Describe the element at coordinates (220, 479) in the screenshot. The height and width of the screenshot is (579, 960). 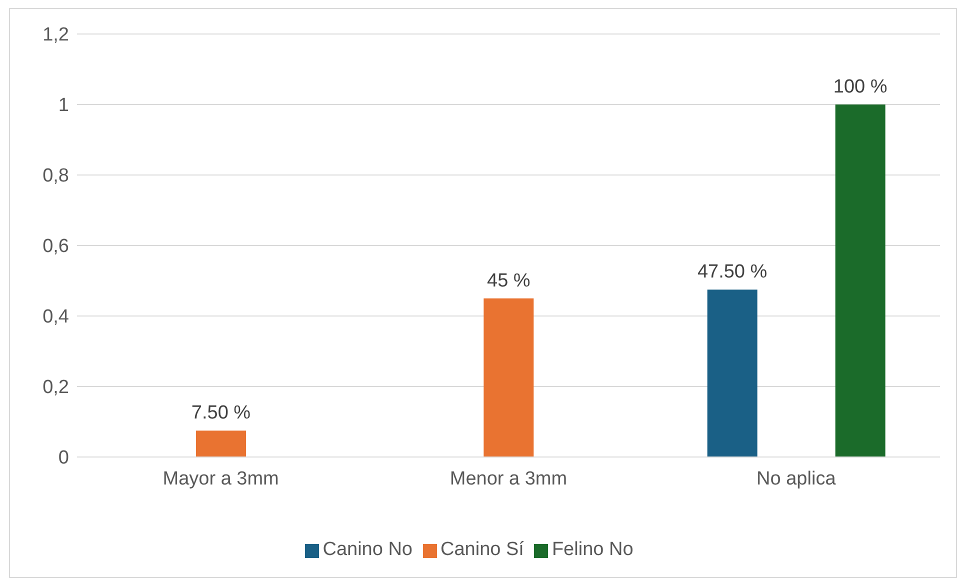
I see `x-tick-label: Mayor a 3mm` at that location.